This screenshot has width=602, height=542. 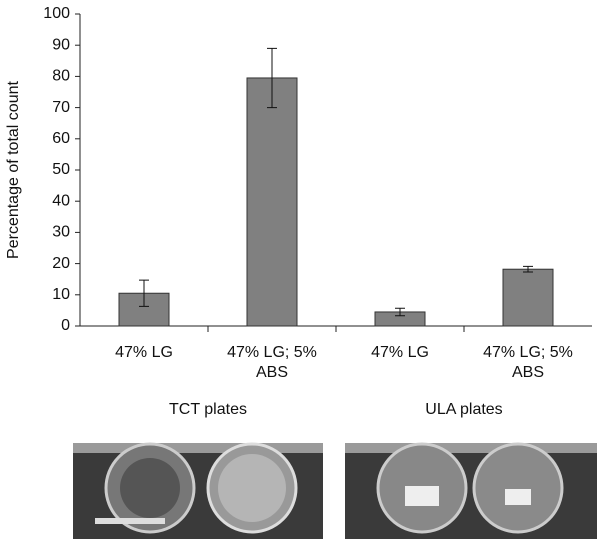 I want to click on y-tick-label: 0, so click(x=65, y=325).